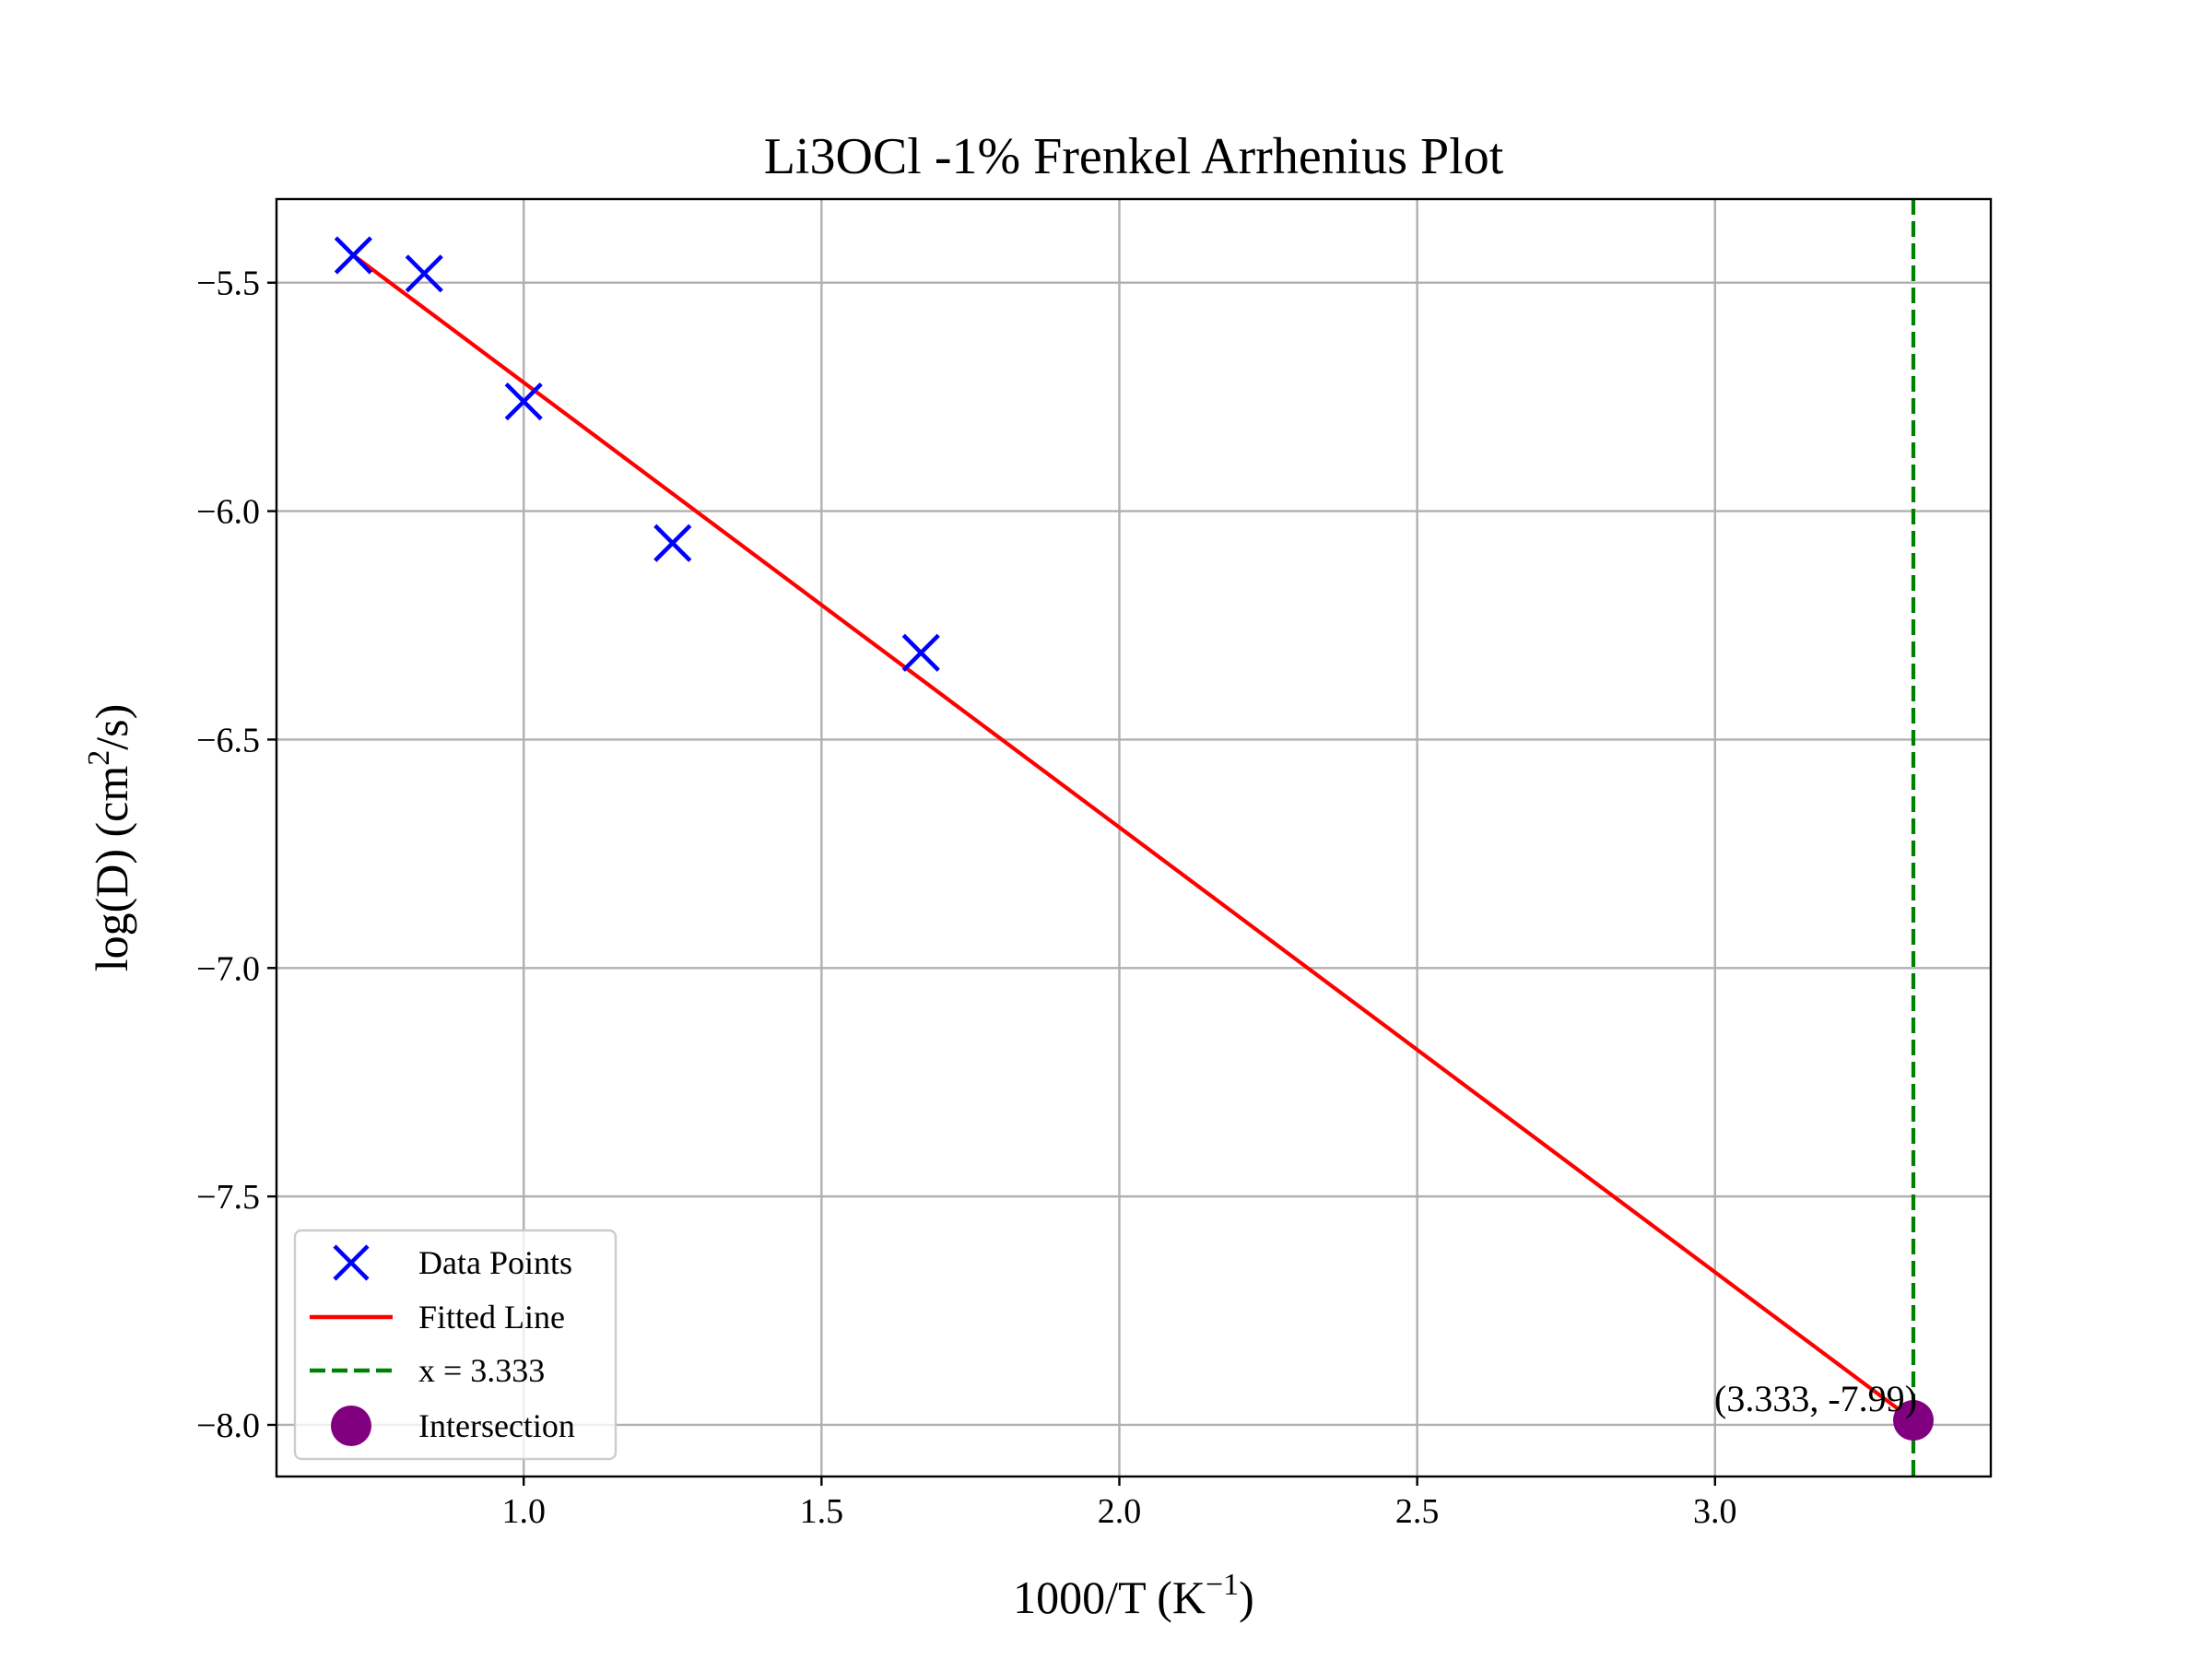  I want to click on x-tick-label: 1.5, so click(822, 1511).